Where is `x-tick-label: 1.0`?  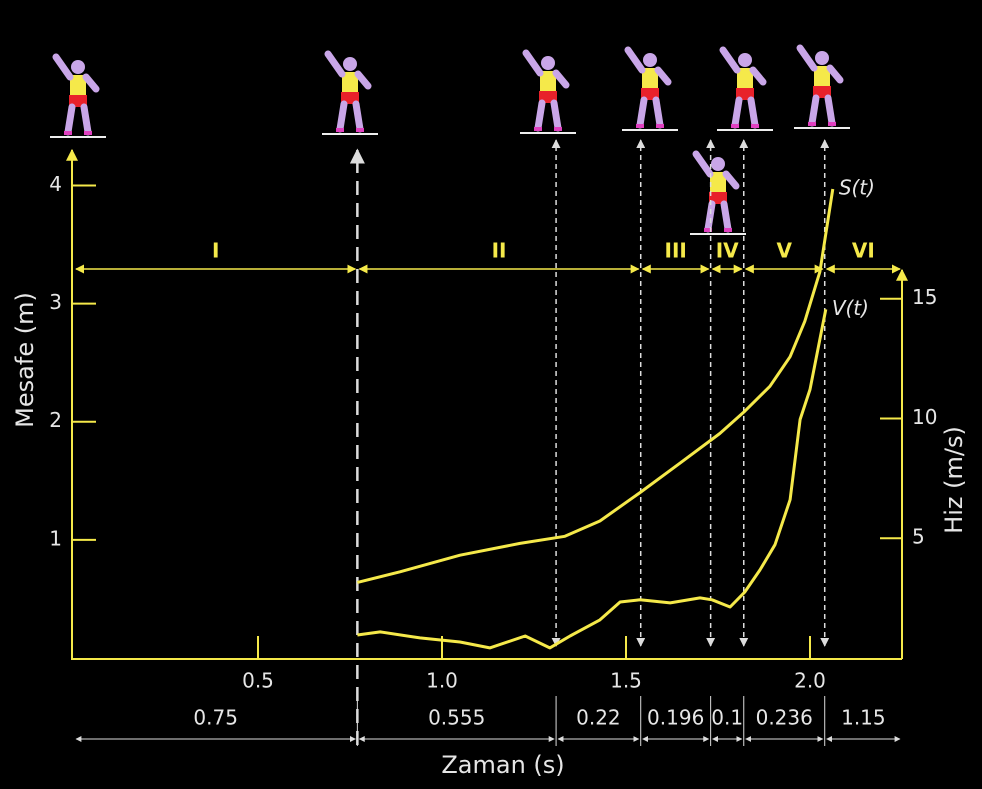 x-tick-label: 1.0 is located at coordinates (442, 681).